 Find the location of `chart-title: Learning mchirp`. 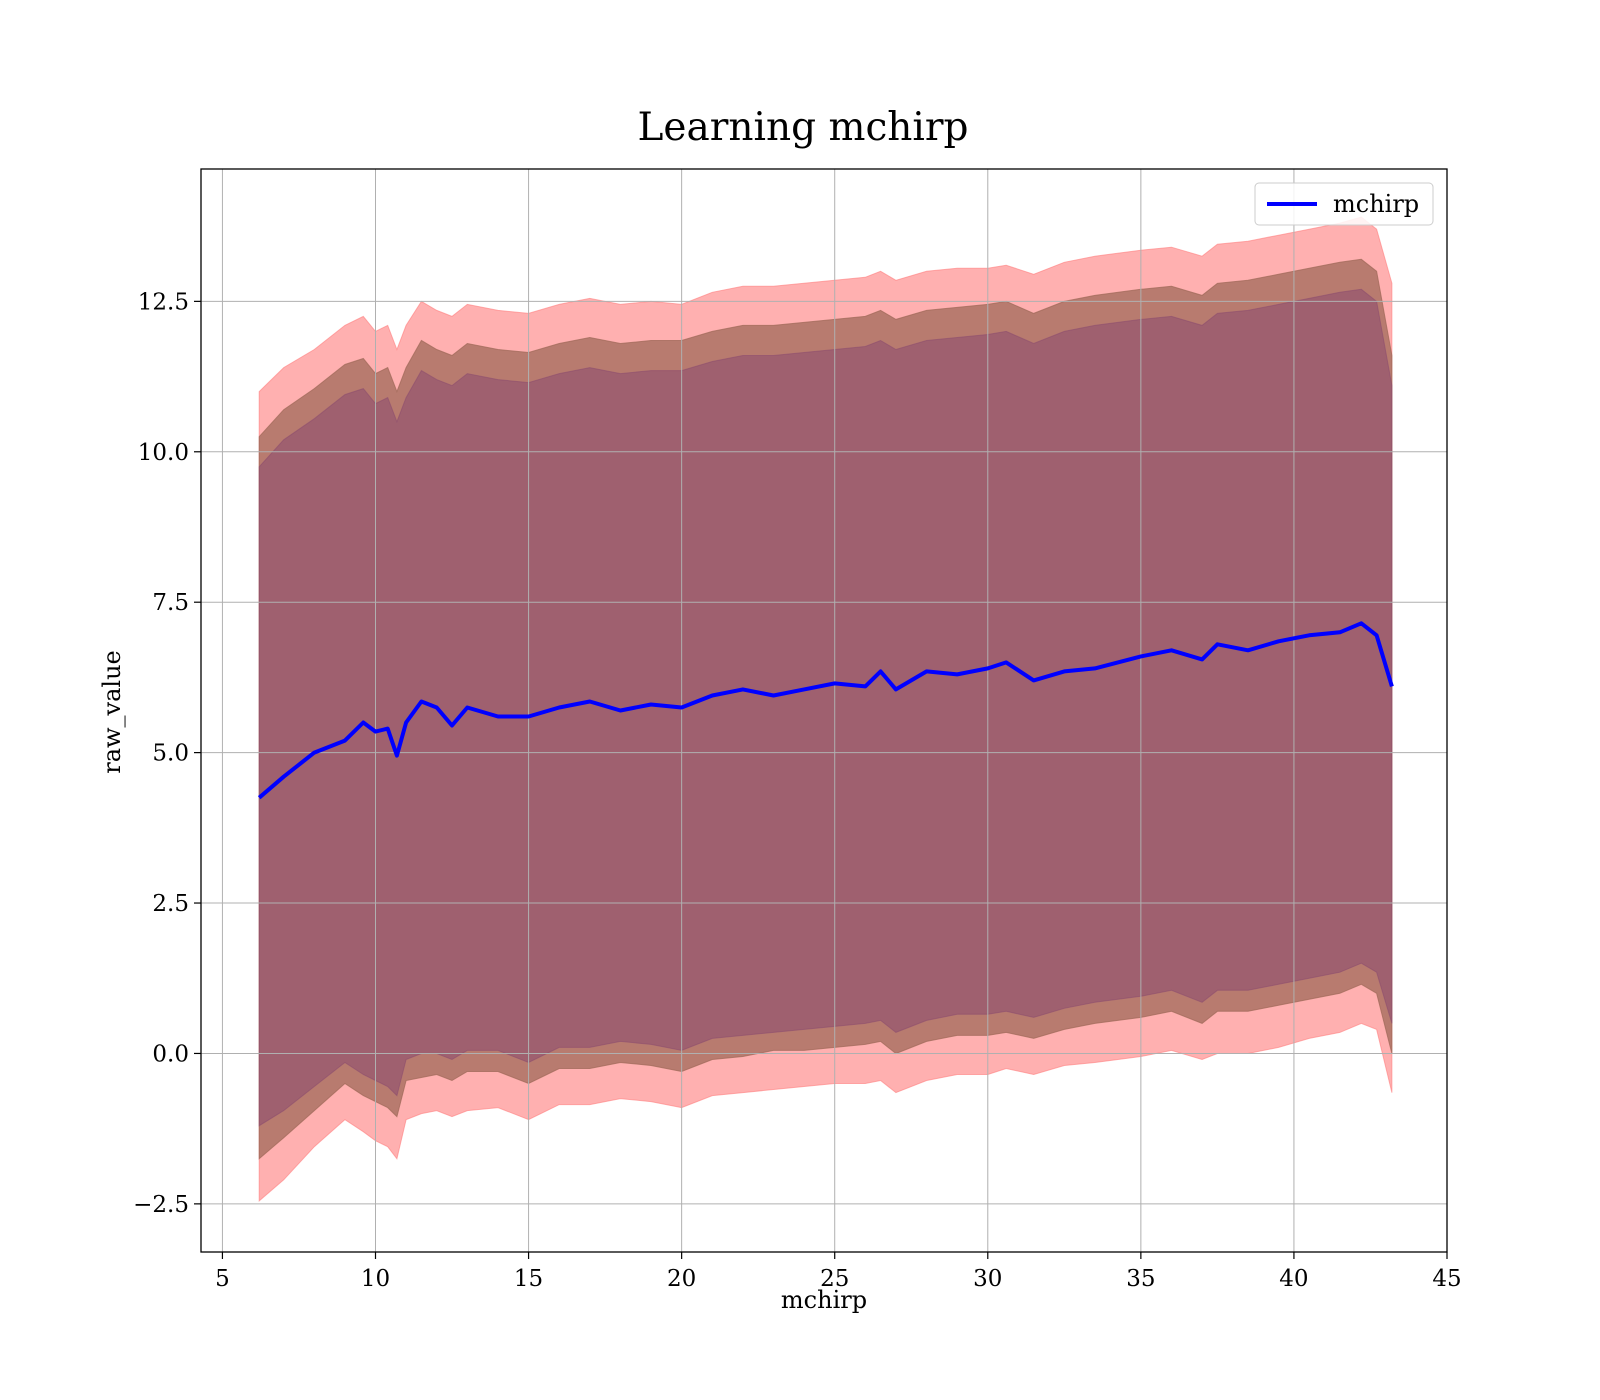

chart-title: Learning mchirp is located at coordinates (803, 127).